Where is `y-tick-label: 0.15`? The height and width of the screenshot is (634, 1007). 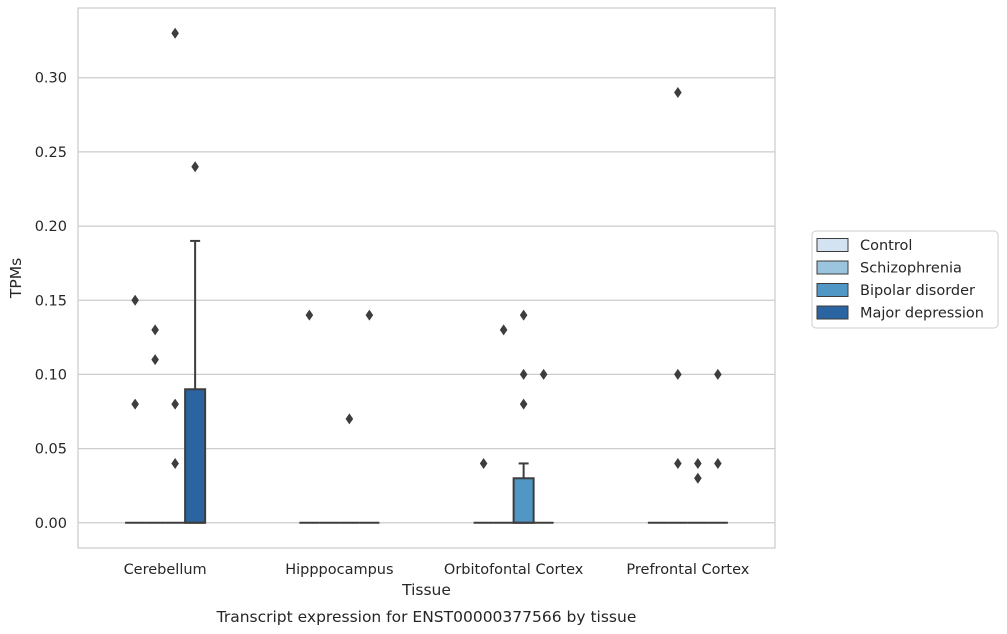 y-tick-label: 0.15 is located at coordinates (51, 301).